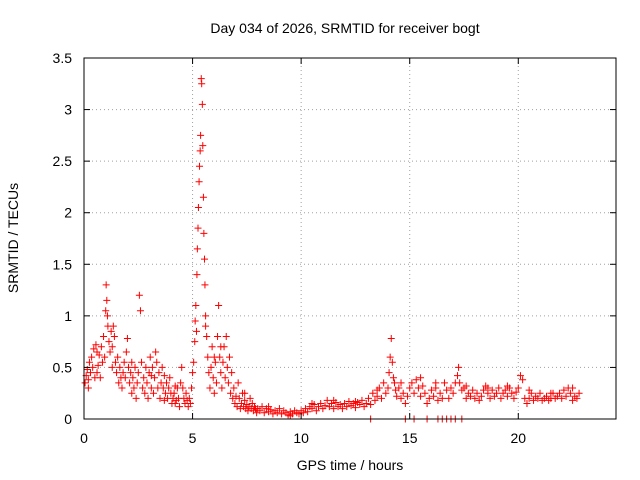 This screenshot has height=480, width=640. Describe the element at coordinates (13, 238) in the screenshot. I see `y-axis-label: SRMTID / TECUs` at that location.